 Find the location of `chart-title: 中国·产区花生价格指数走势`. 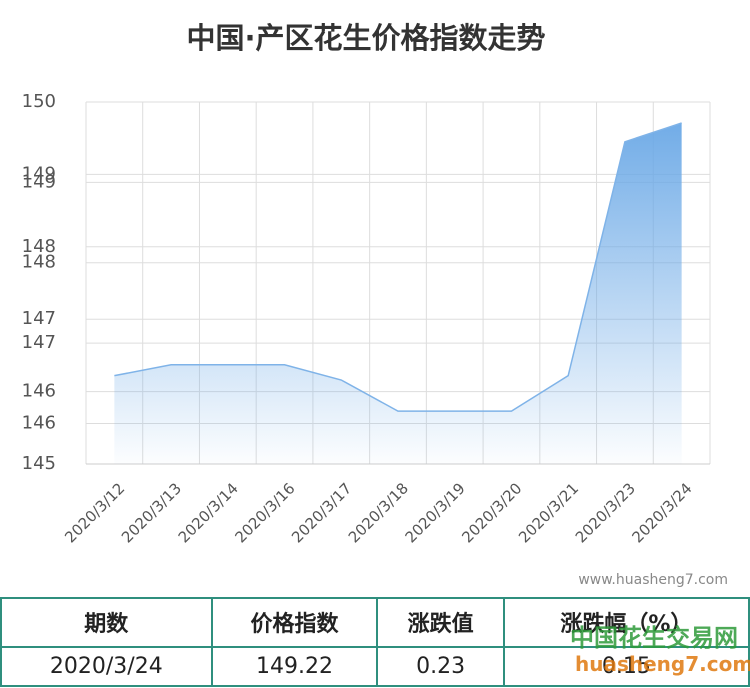

chart-title: 中国·产区花生价格指数走势 is located at coordinates (365, 38).